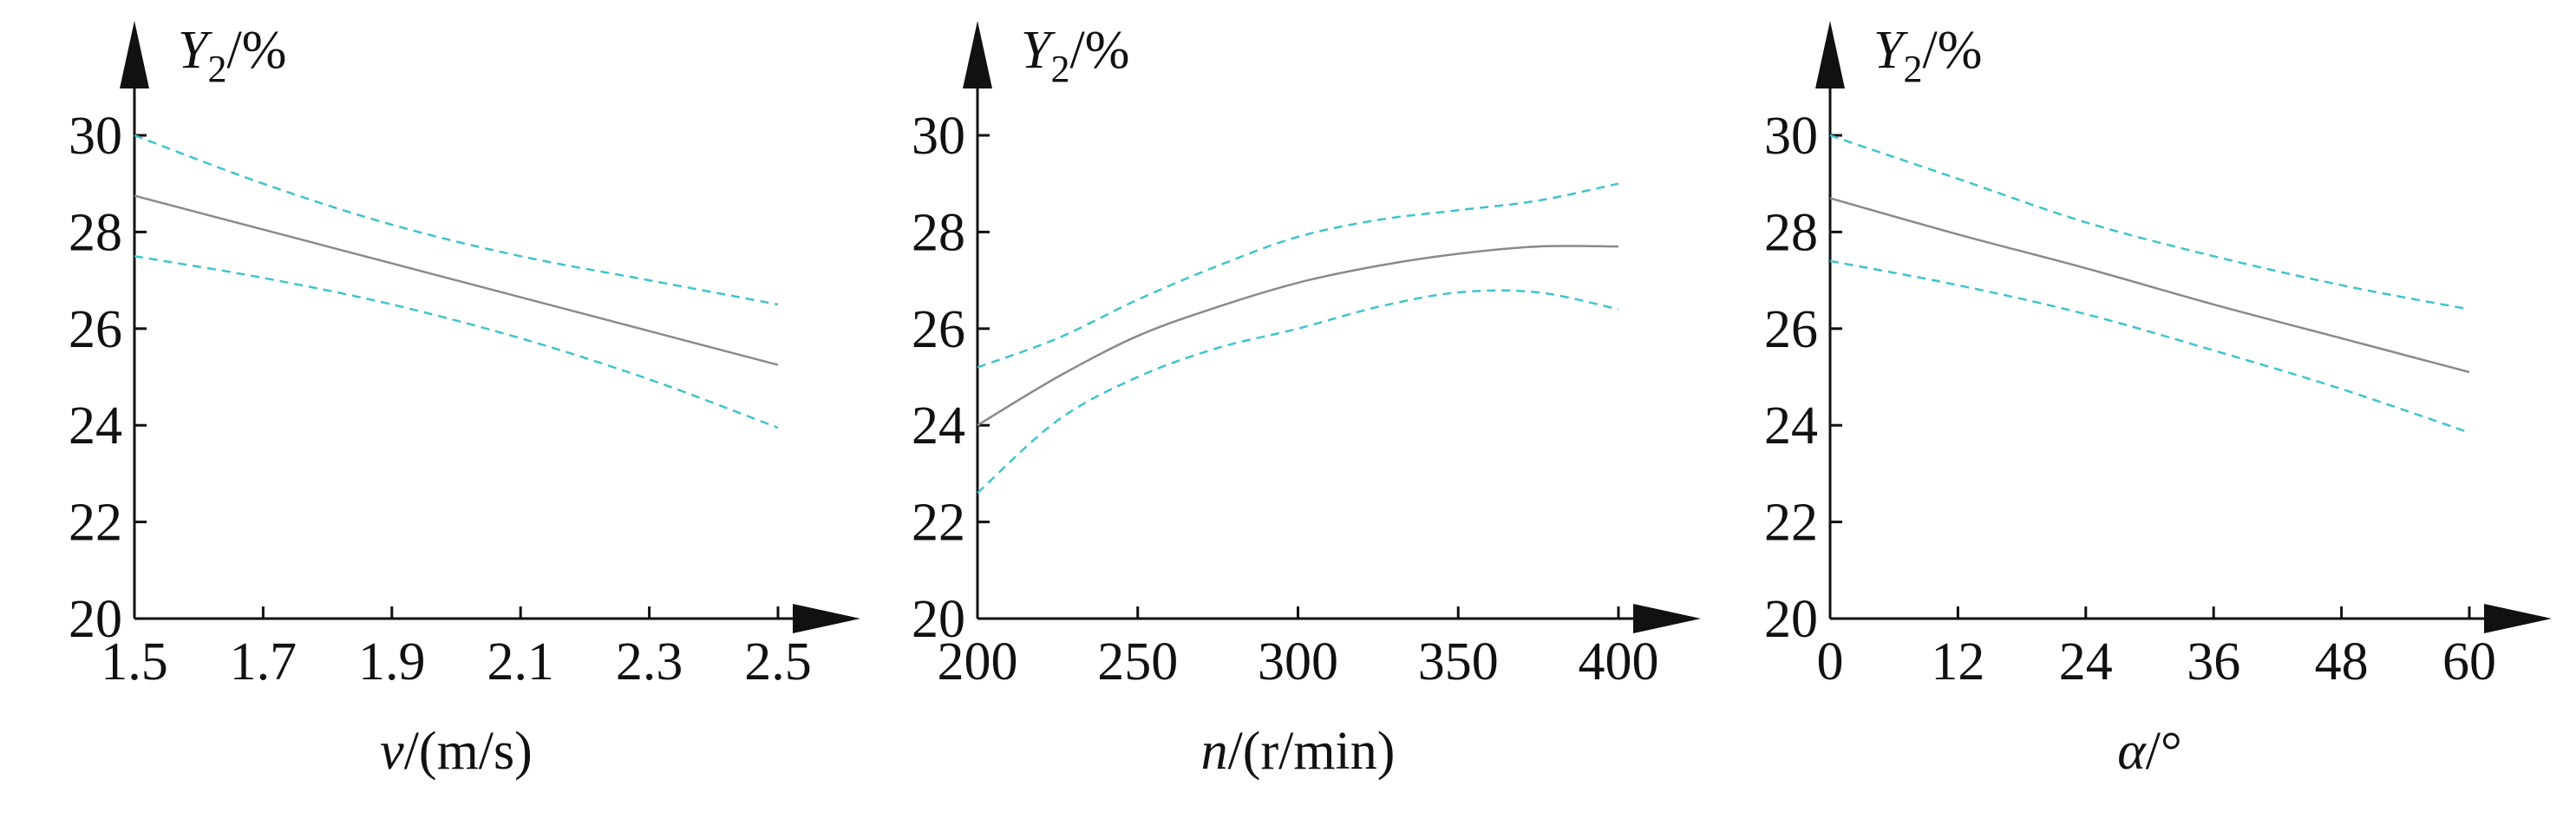 Image resolution: width=2576 pixels, height=819 pixels. Describe the element at coordinates (2342, 661) in the screenshot. I see `x-tick-label: 48` at that location.